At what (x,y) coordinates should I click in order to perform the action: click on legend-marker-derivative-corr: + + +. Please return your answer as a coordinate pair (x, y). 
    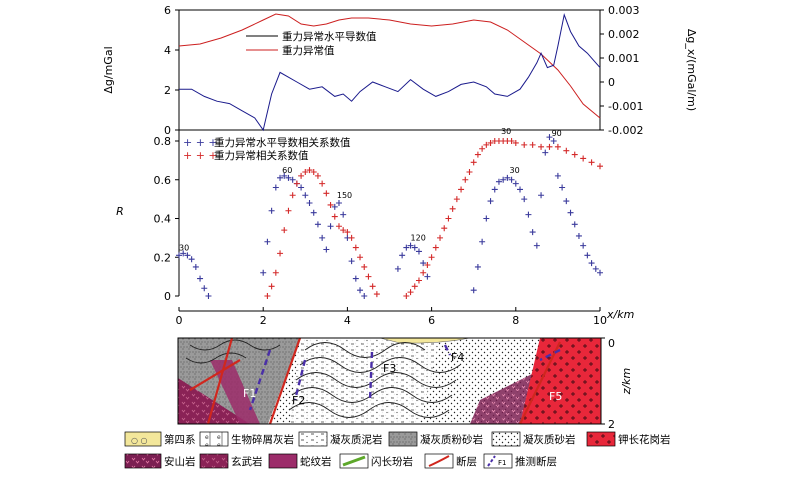
    Looking at the image, I should click on (200, 142).